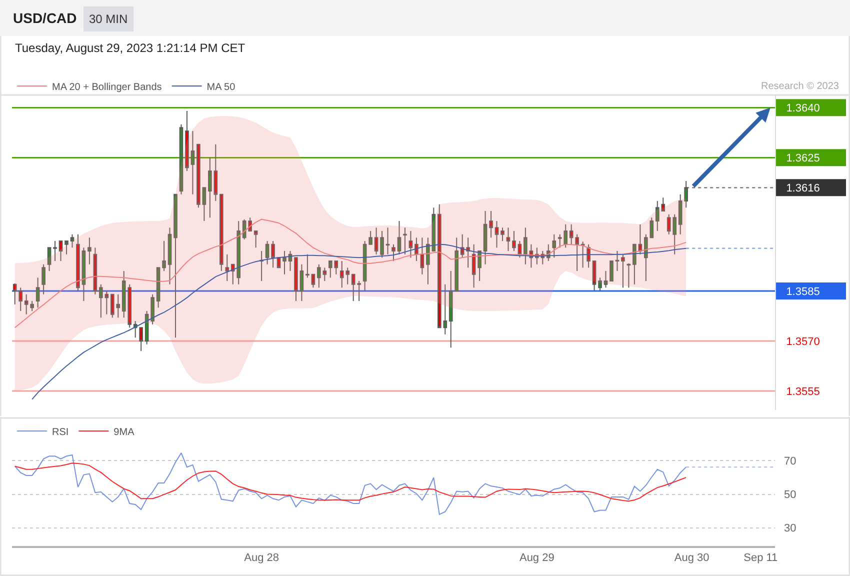 The height and width of the screenshot is (576, 850). I want to click on legend-label: 9MA, so click(124, 432).